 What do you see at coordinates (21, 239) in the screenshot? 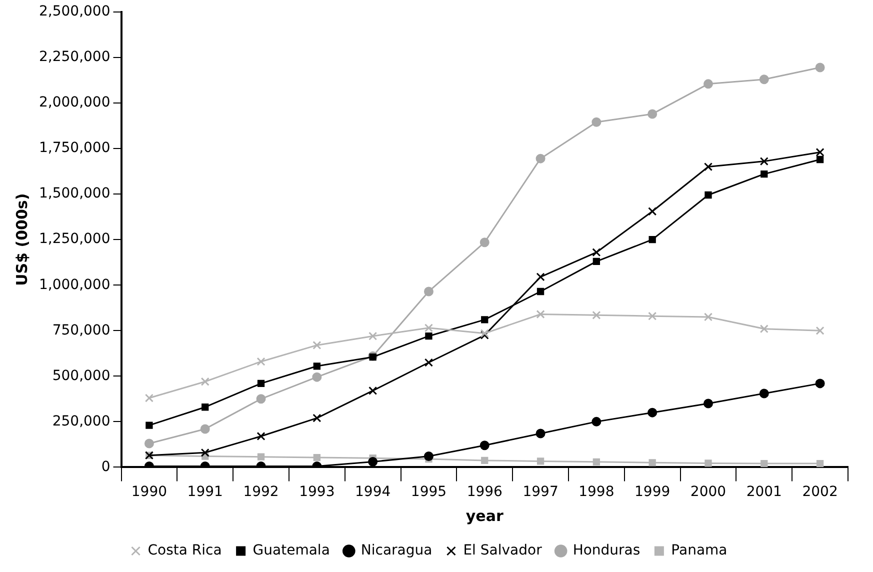
I see `y-axis-title: US$ (000s)` at bounding box center [21, 239].